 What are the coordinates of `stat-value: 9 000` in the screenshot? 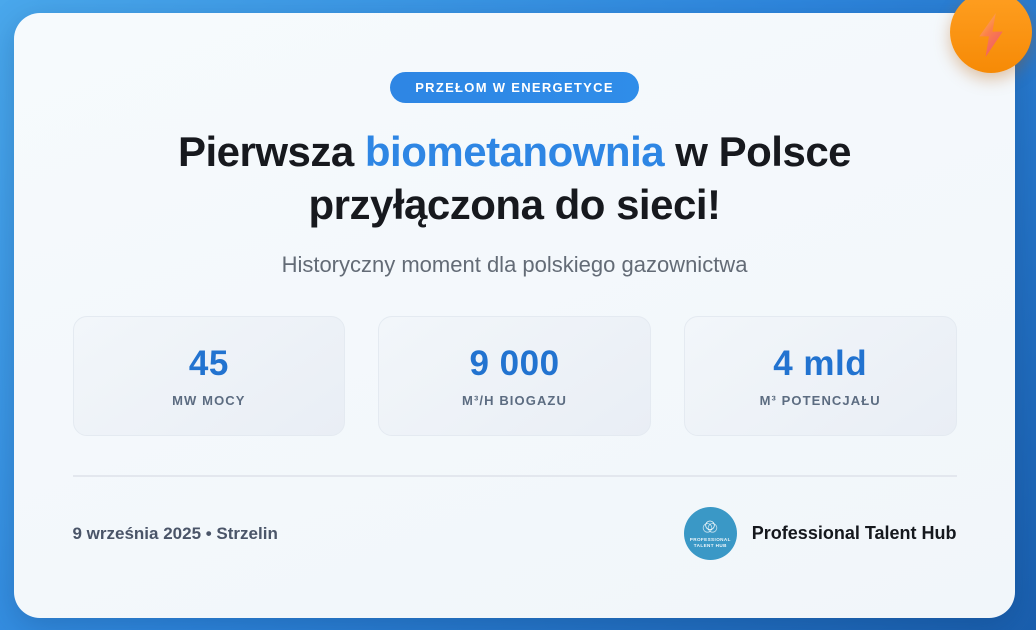 It's located at (514, 363).